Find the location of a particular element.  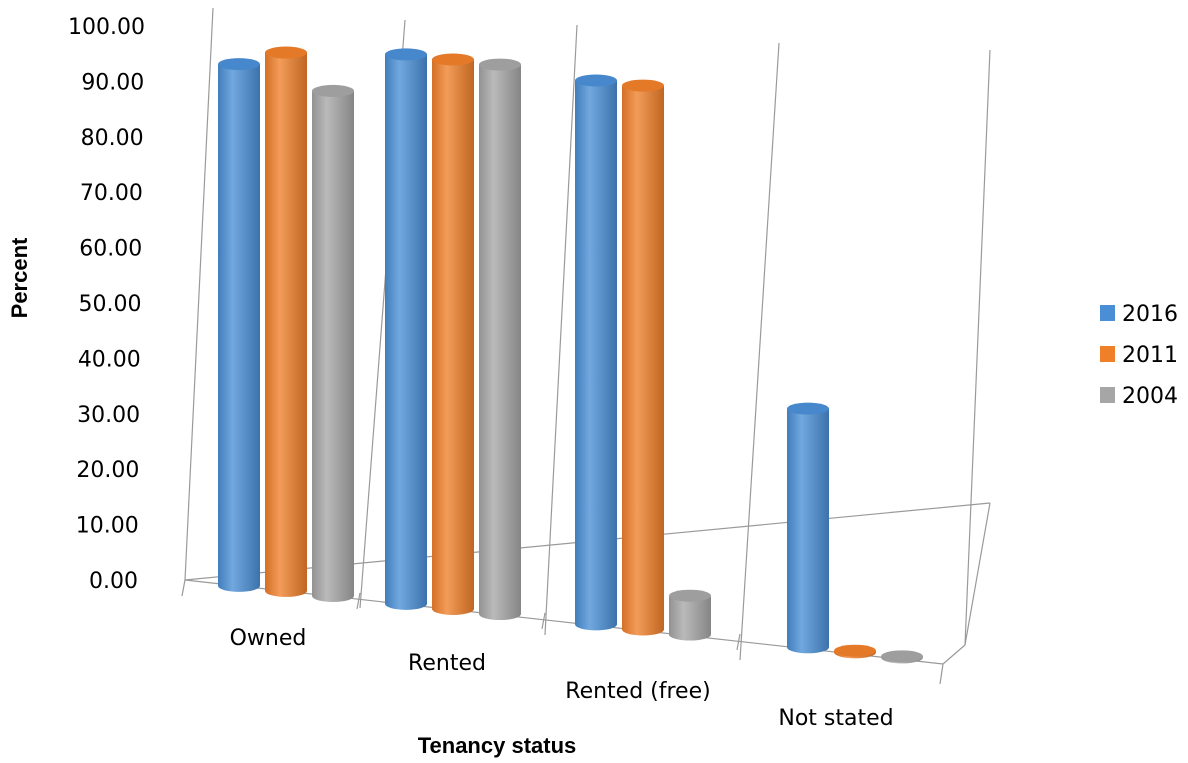

bar-not-stated-2004 is located at coordinates (902, 657).